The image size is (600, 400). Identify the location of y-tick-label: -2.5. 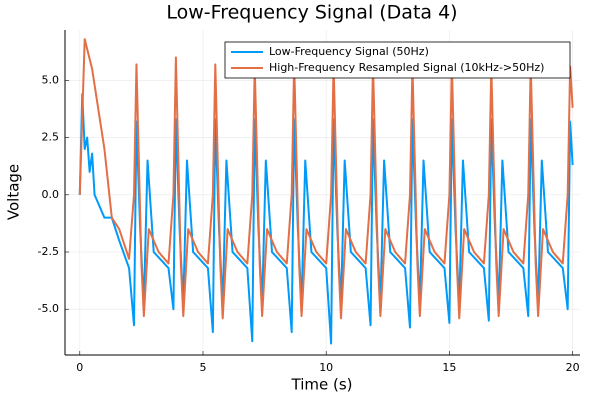
(48, 251).